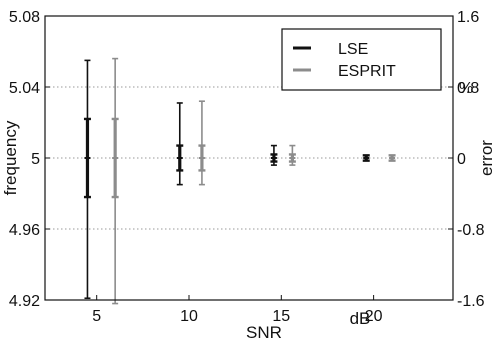 Image resolution: width=500 pixels, height=348 pixels. I want to click on x-tick-label: 15, so click(281, 316).